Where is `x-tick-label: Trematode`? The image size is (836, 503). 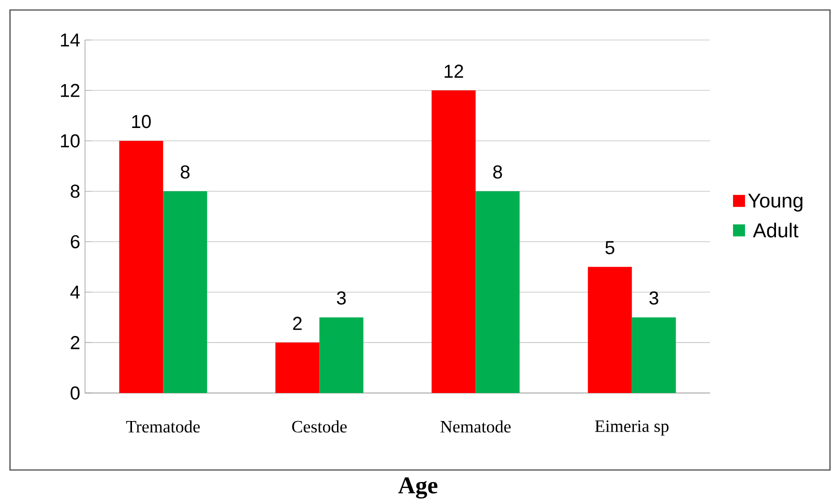 x-tick-label: Trematode is located at coordinates (163, 426).